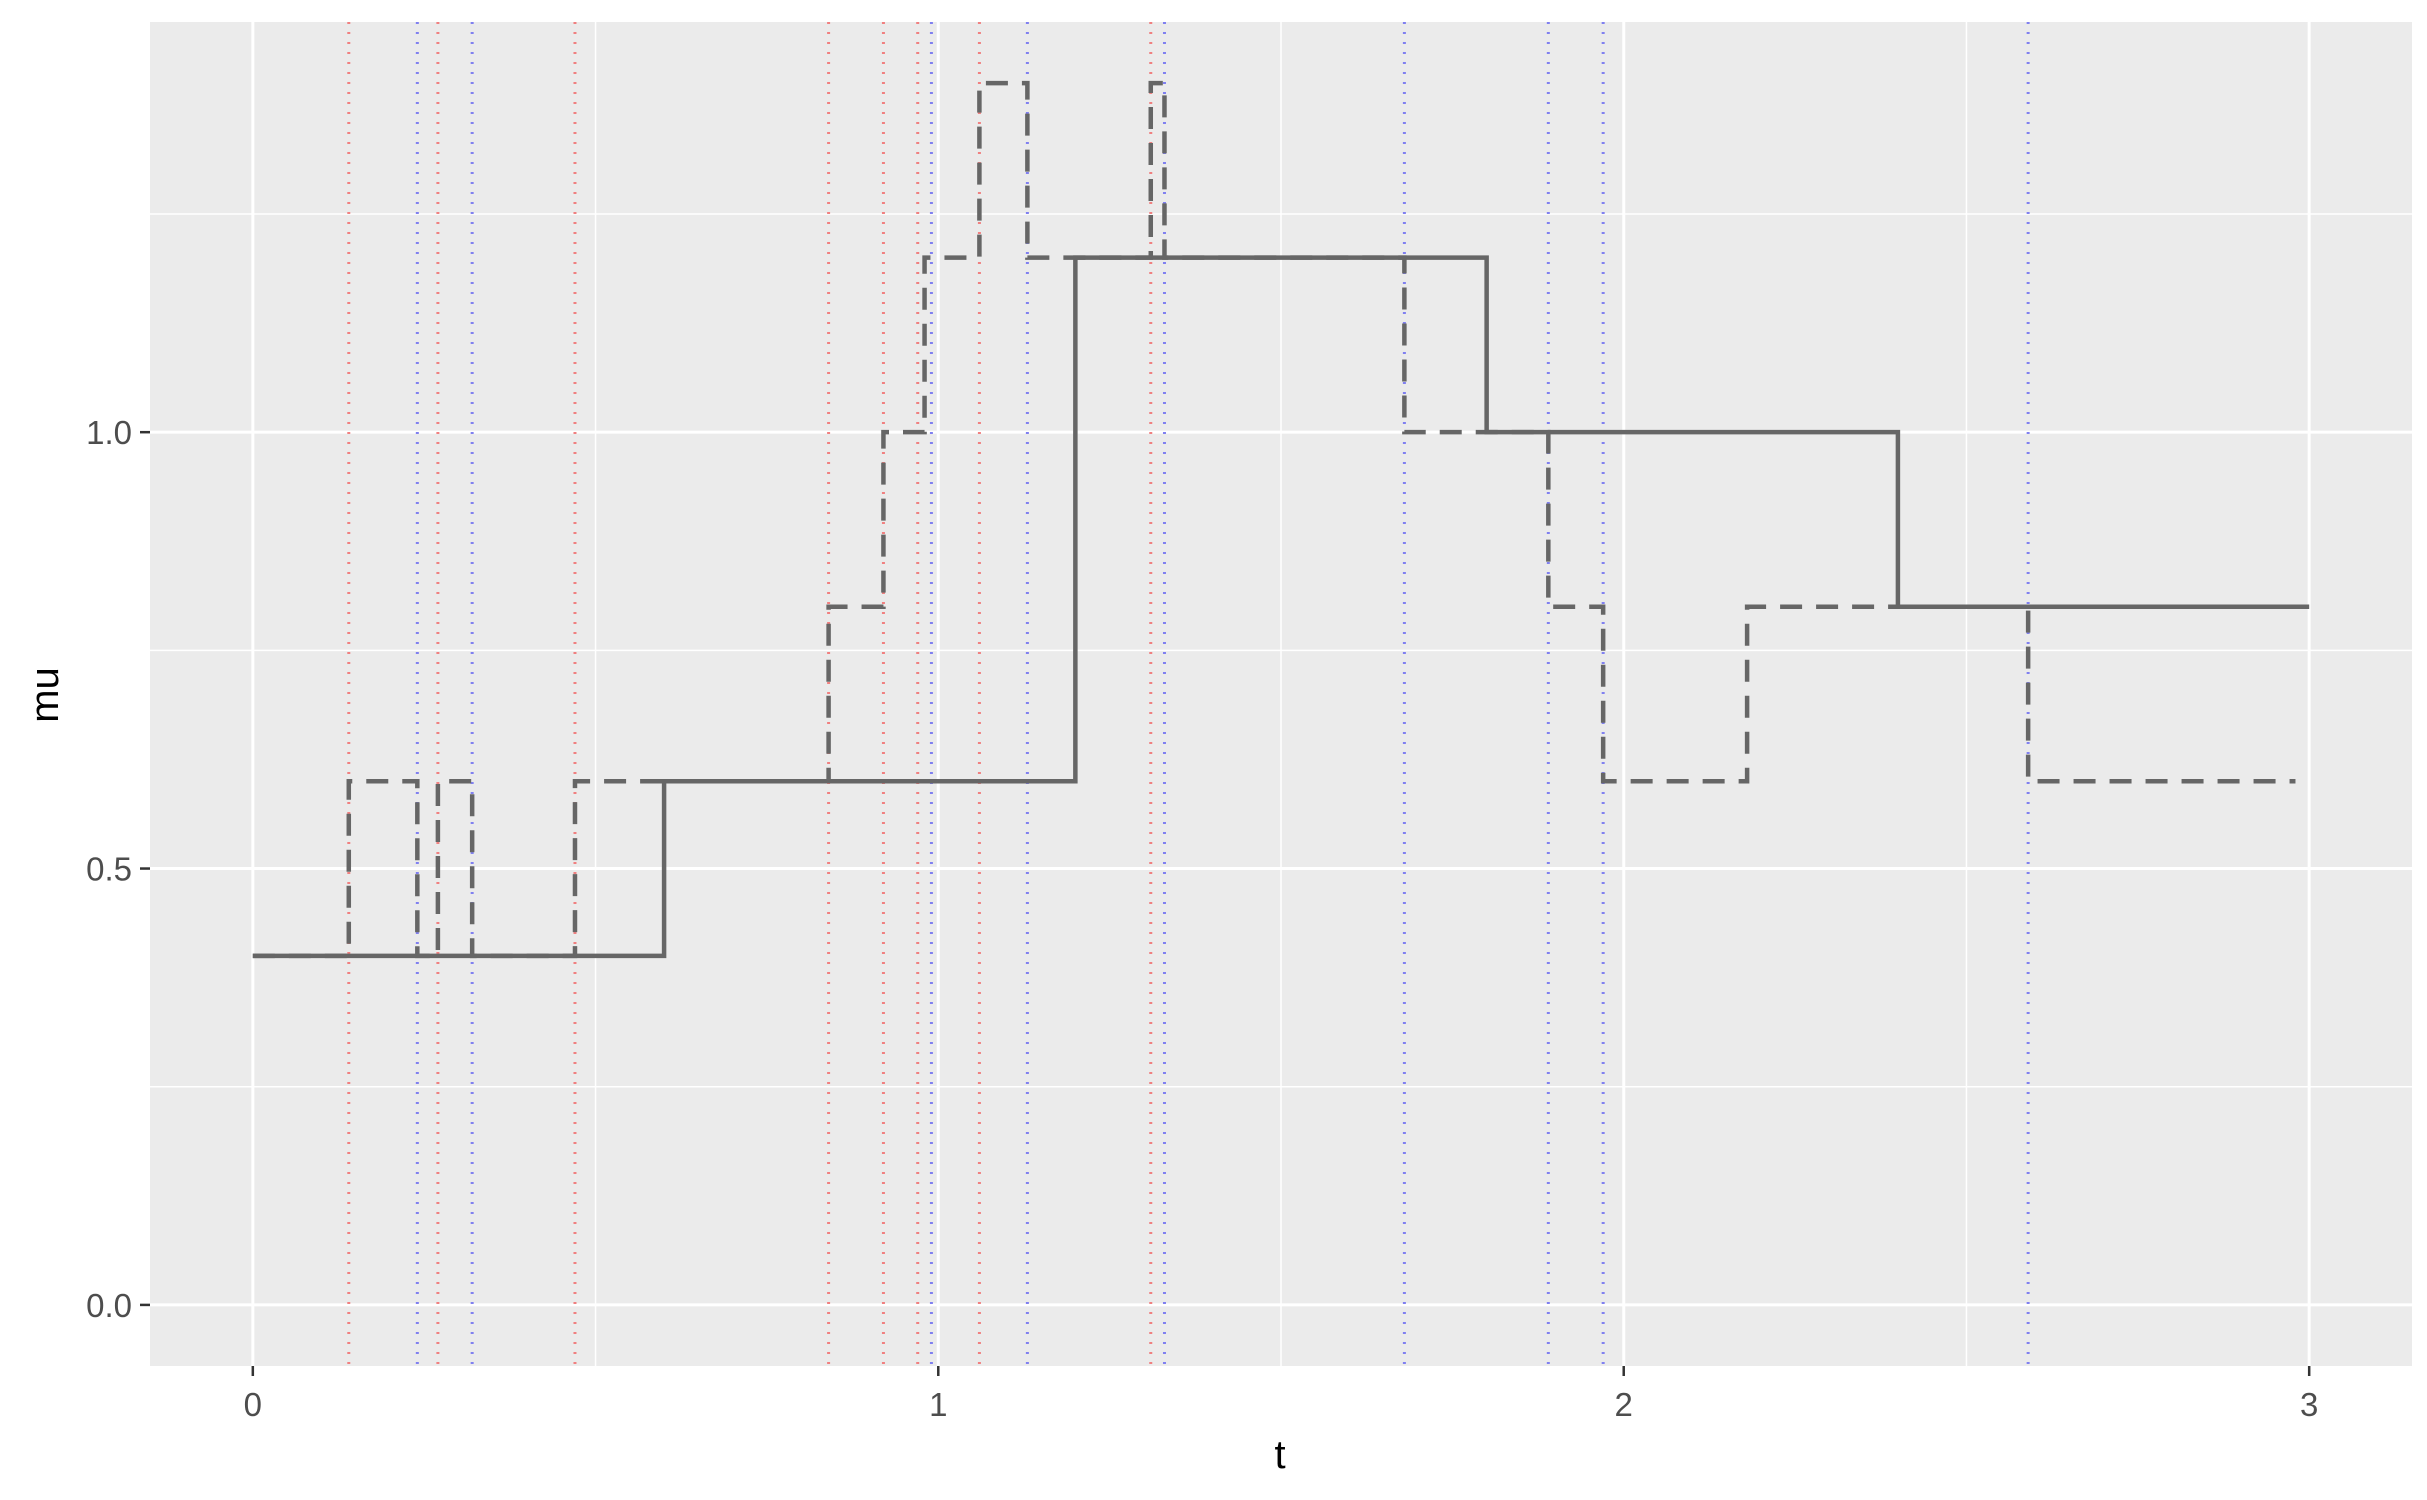  I want to click on y-tick-label: 0.0, so click(109, 1305).